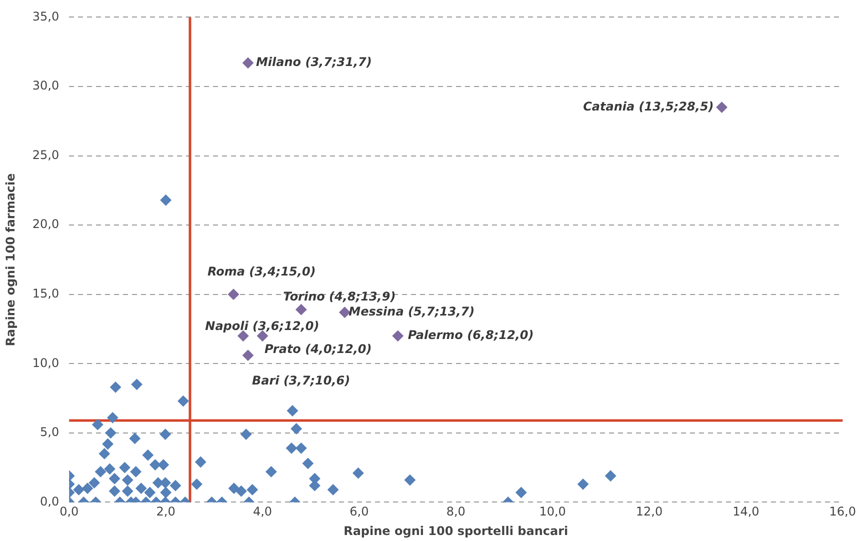  What do you see at coordinates (411, 311) in the screenshot?
I see `annotation: Messina (5,7;13,7)` at bounding box center [411, 311].